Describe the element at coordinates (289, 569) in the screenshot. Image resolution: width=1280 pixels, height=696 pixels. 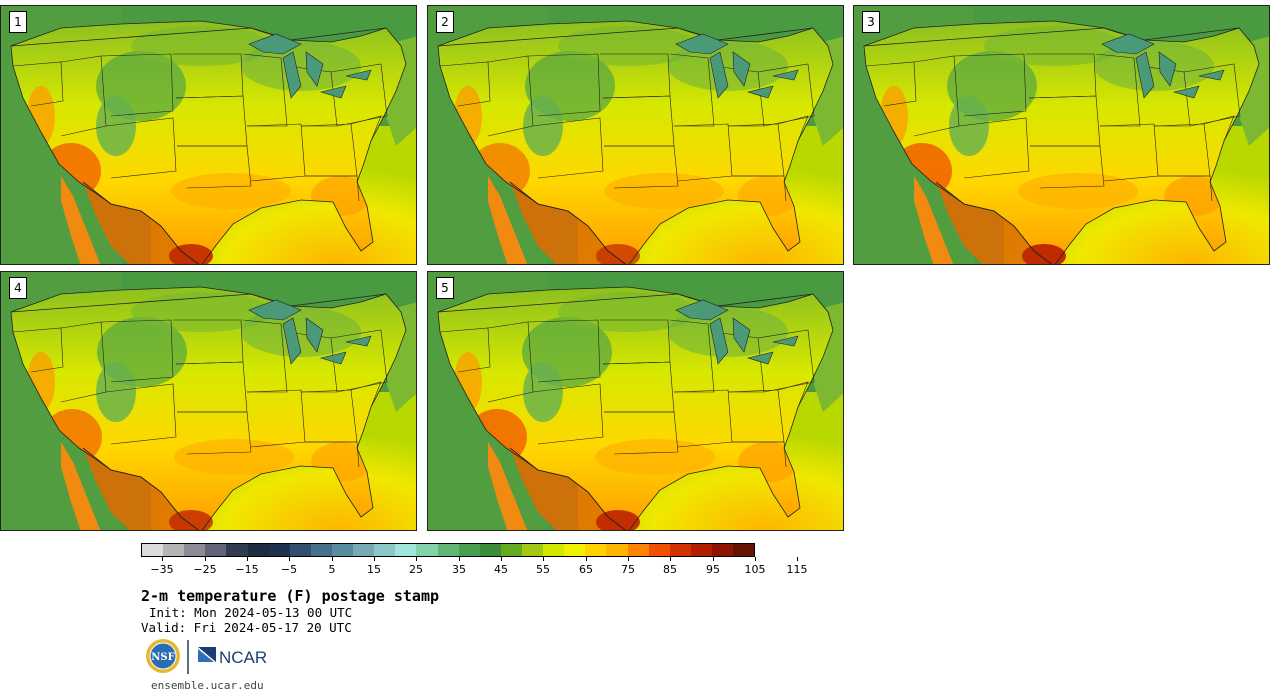
I see `colorbar-tick-label: −5` at that location.